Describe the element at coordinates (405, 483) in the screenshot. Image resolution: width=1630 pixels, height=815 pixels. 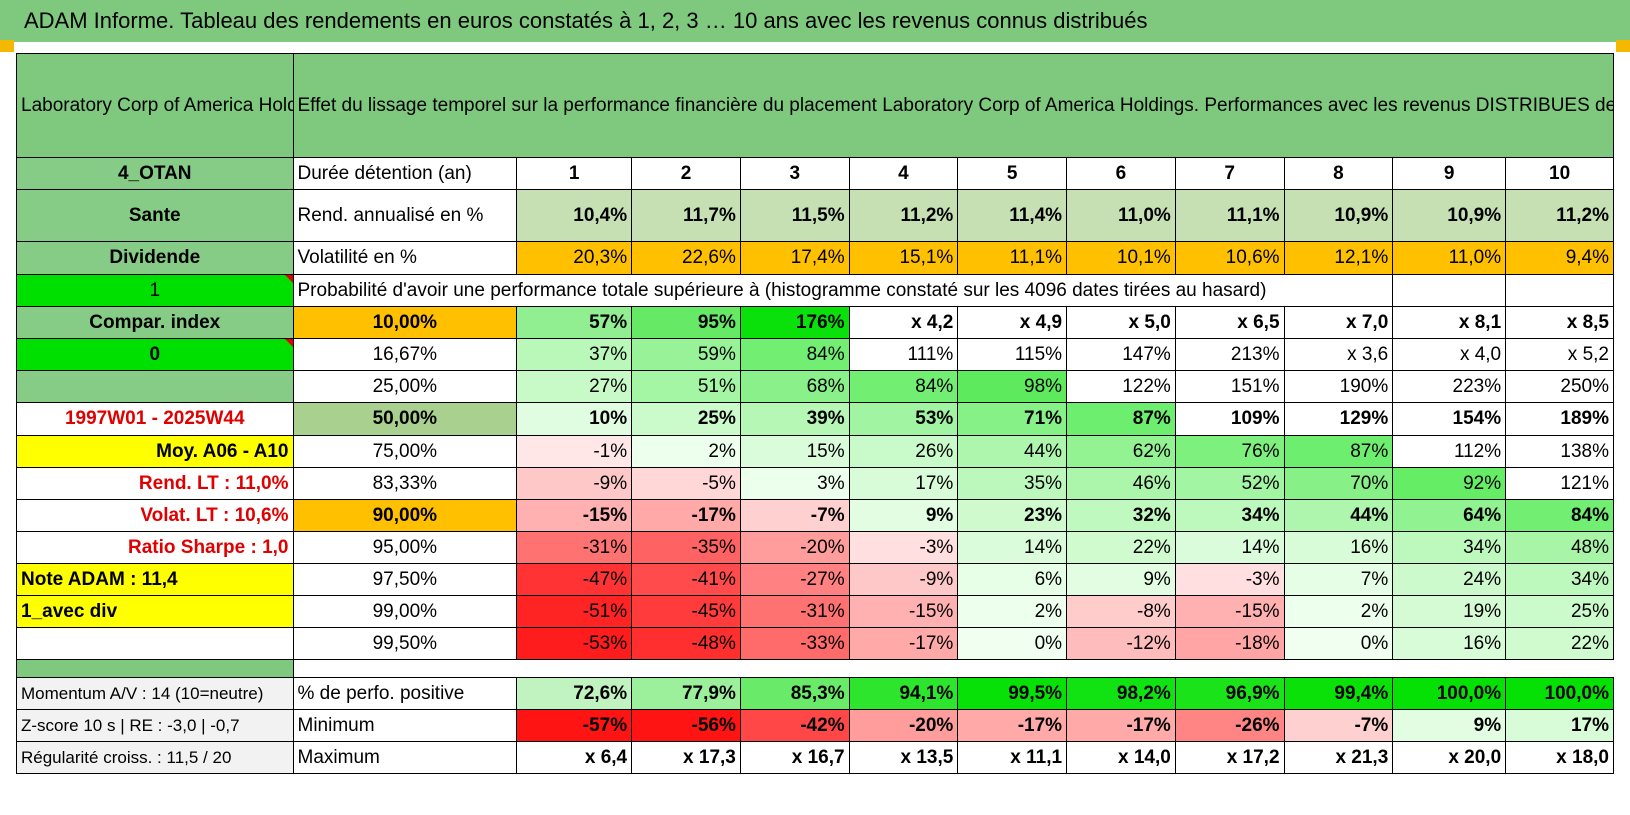
I see `percentile-label: 83,33%` at that location.